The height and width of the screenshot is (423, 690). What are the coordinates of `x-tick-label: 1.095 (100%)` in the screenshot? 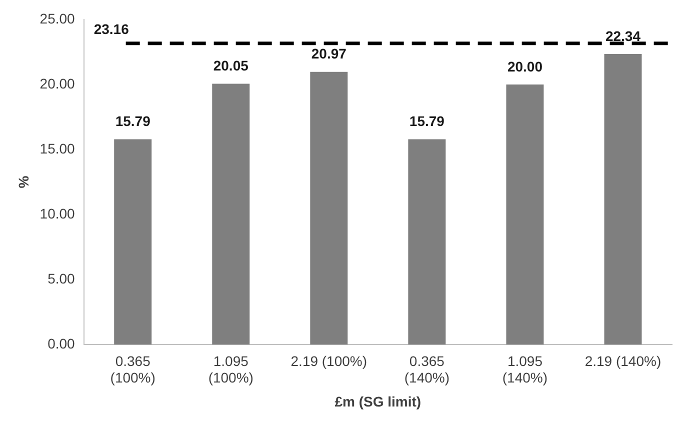 It's located at (231, 369).